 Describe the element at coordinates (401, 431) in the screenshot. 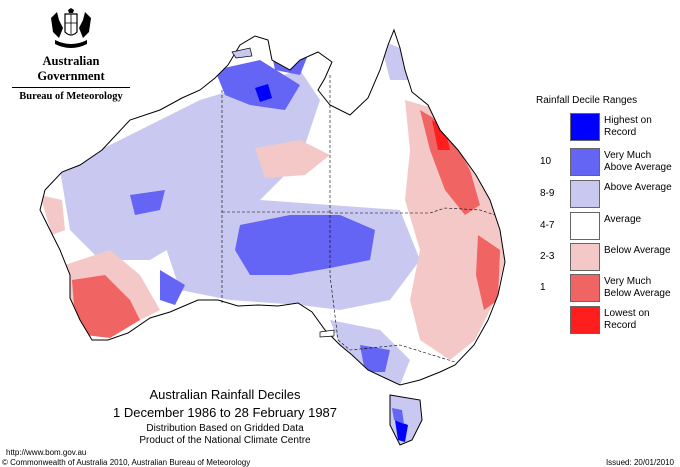

I see `area-tasmania-highest` at that location.